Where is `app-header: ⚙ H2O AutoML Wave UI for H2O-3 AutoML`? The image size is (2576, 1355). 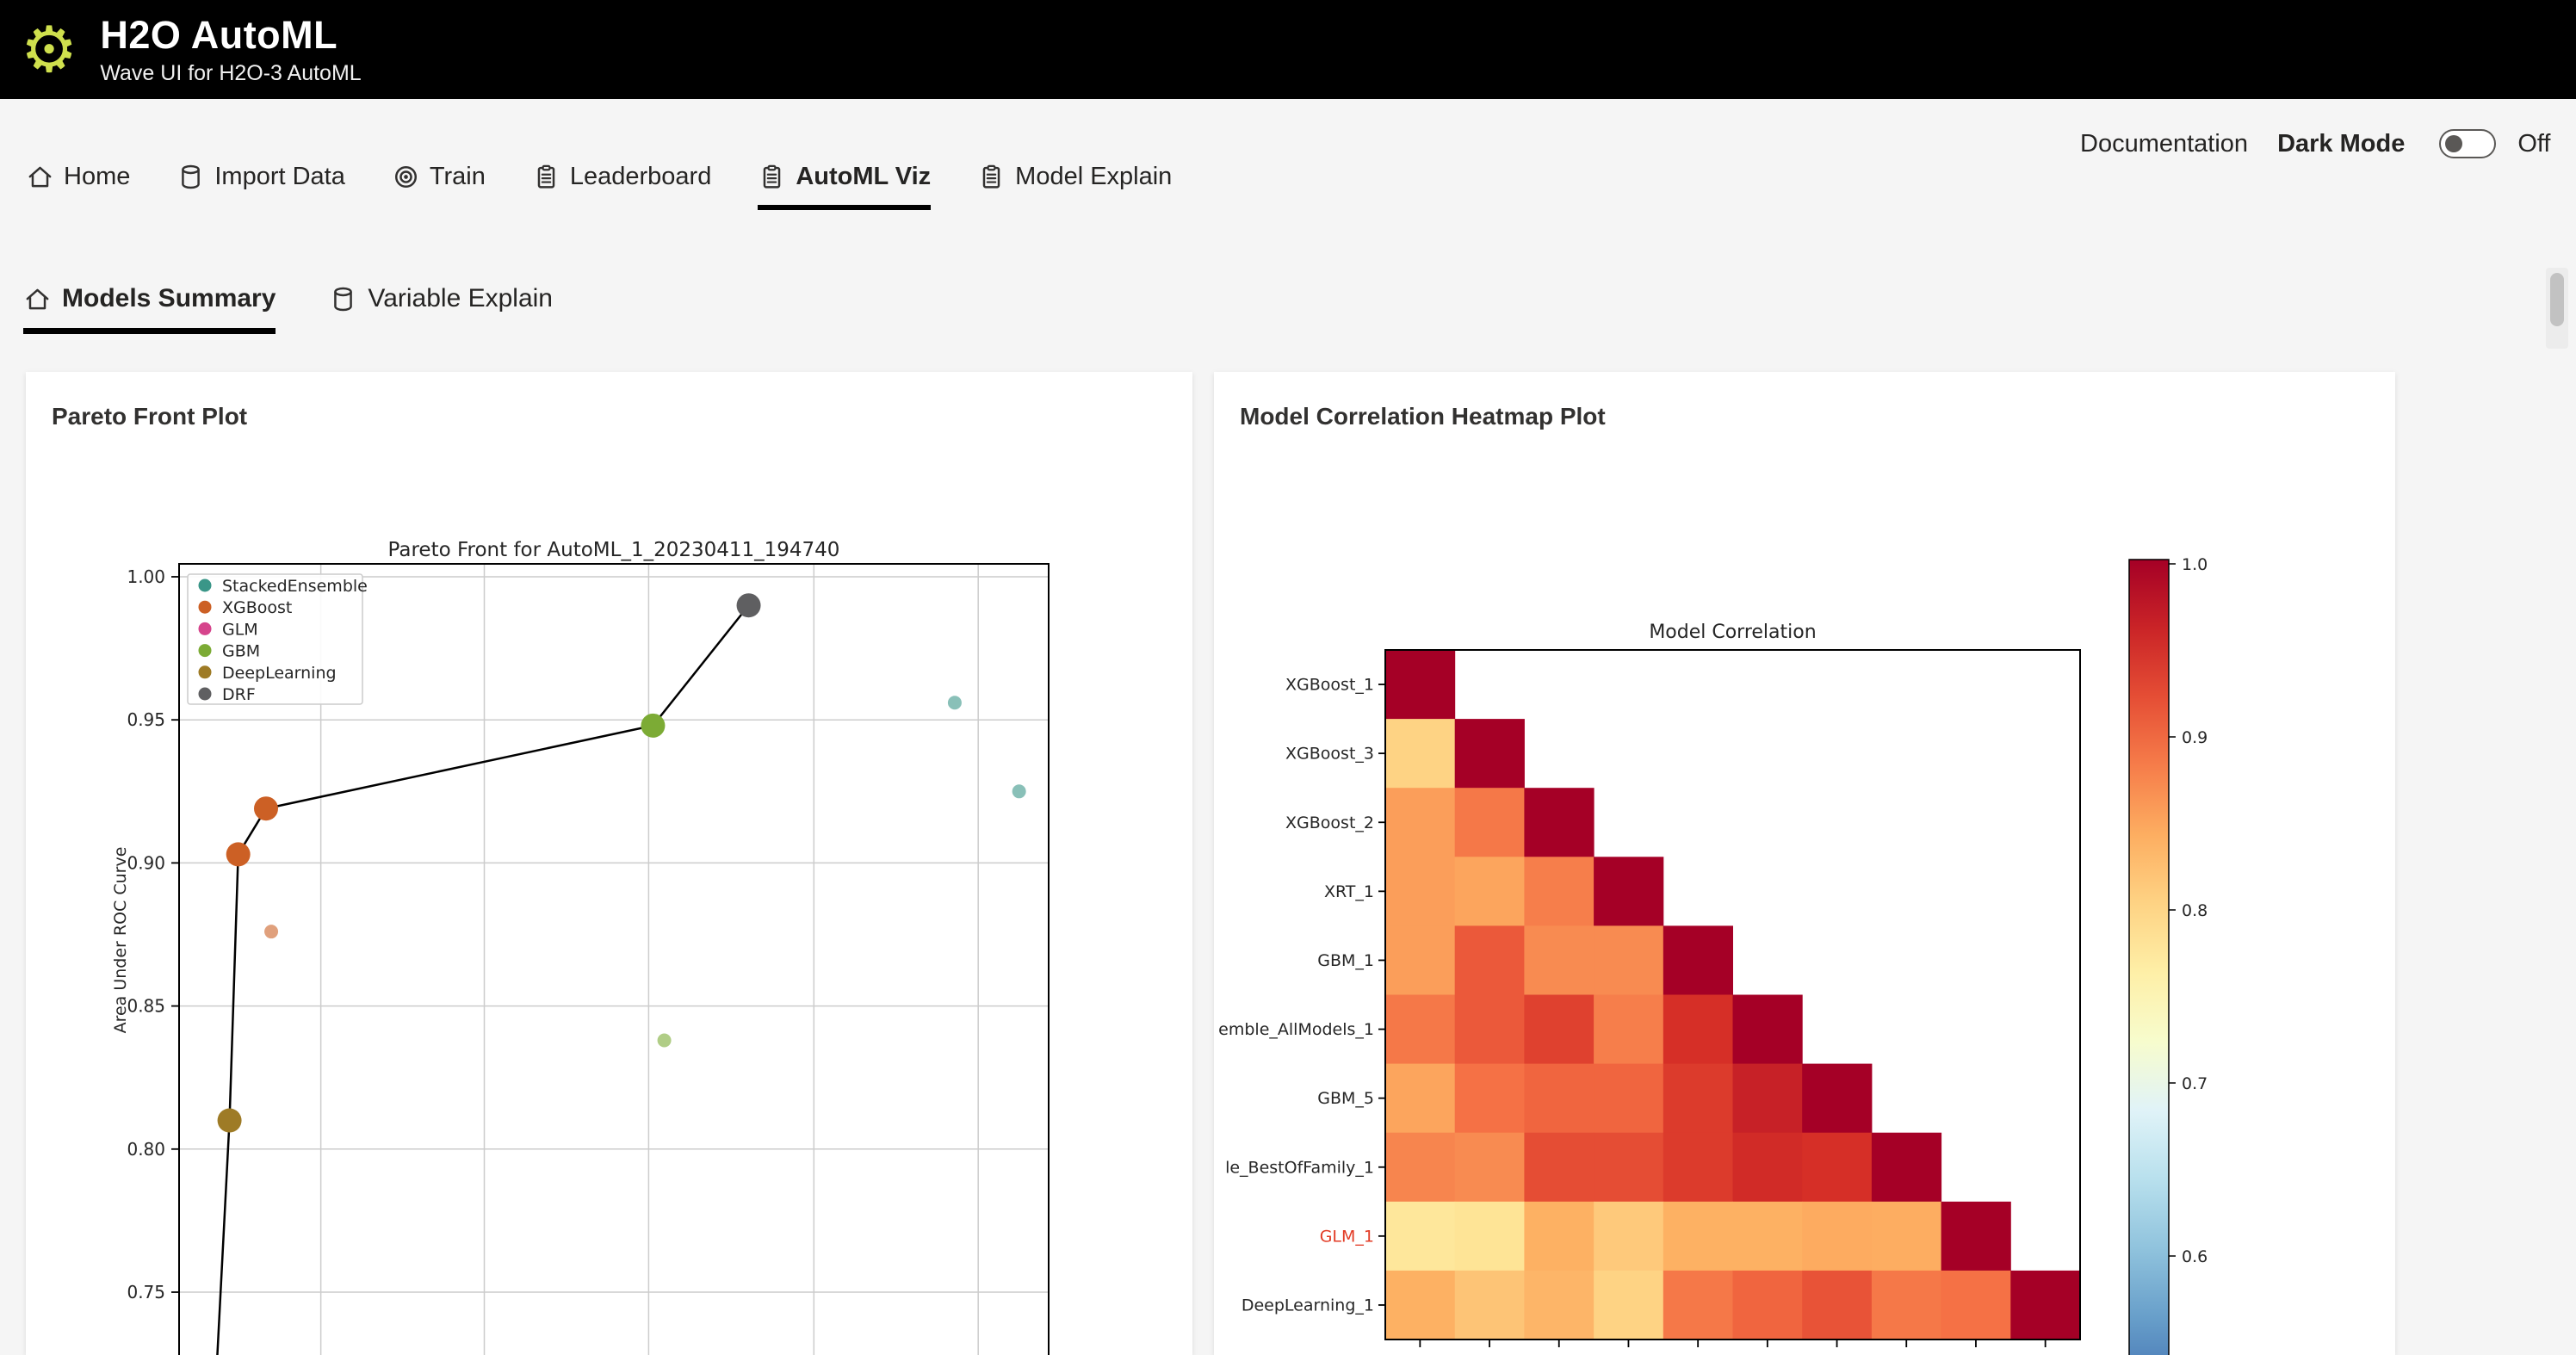 app-header: ⚙ H2O AutoML Wave UI for H2O-3 AutoML is located at coordinates (1288, 49).